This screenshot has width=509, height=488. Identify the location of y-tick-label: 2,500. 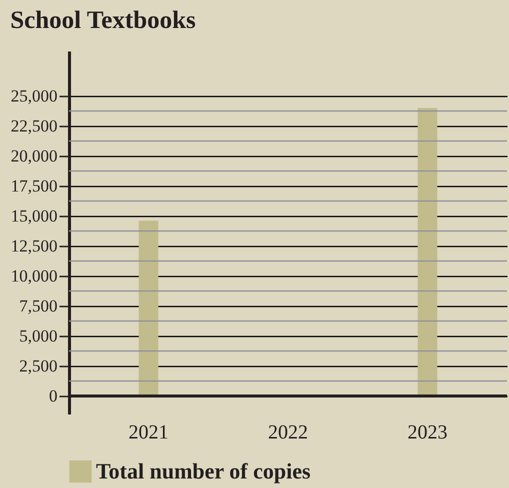
(38, 366).